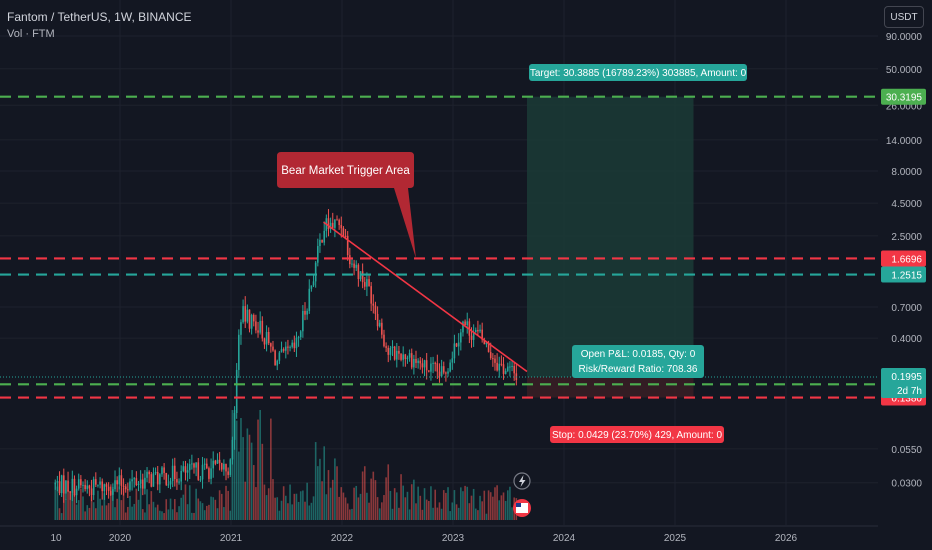 Image resolution: width=932 pixels, height=550 pixels. Describe the element at coordinates (638, 354) in the screenshot. I see `pnl-label: Open P&L: 0.0185, Qty: 0` at that location.